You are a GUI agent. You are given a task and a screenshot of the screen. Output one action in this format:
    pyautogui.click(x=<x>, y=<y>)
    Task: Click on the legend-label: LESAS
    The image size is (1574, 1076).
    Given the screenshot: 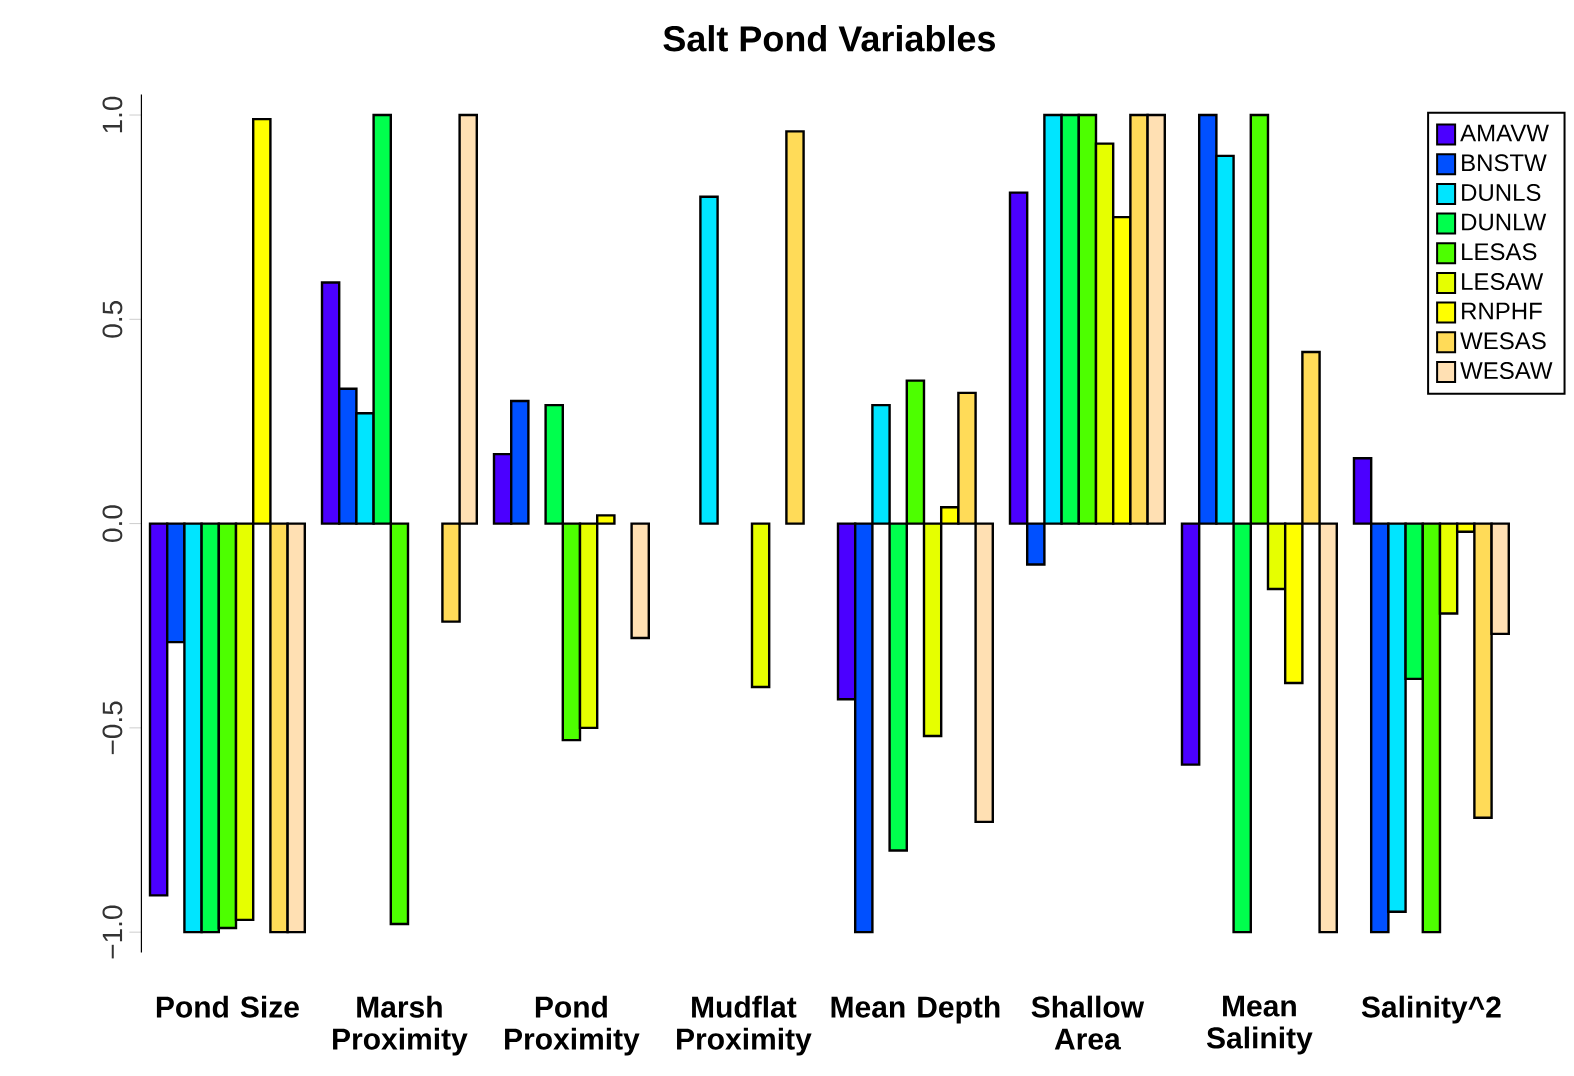 What is the action you would take?
    pyautogui.click(x=1499, y=252)
    